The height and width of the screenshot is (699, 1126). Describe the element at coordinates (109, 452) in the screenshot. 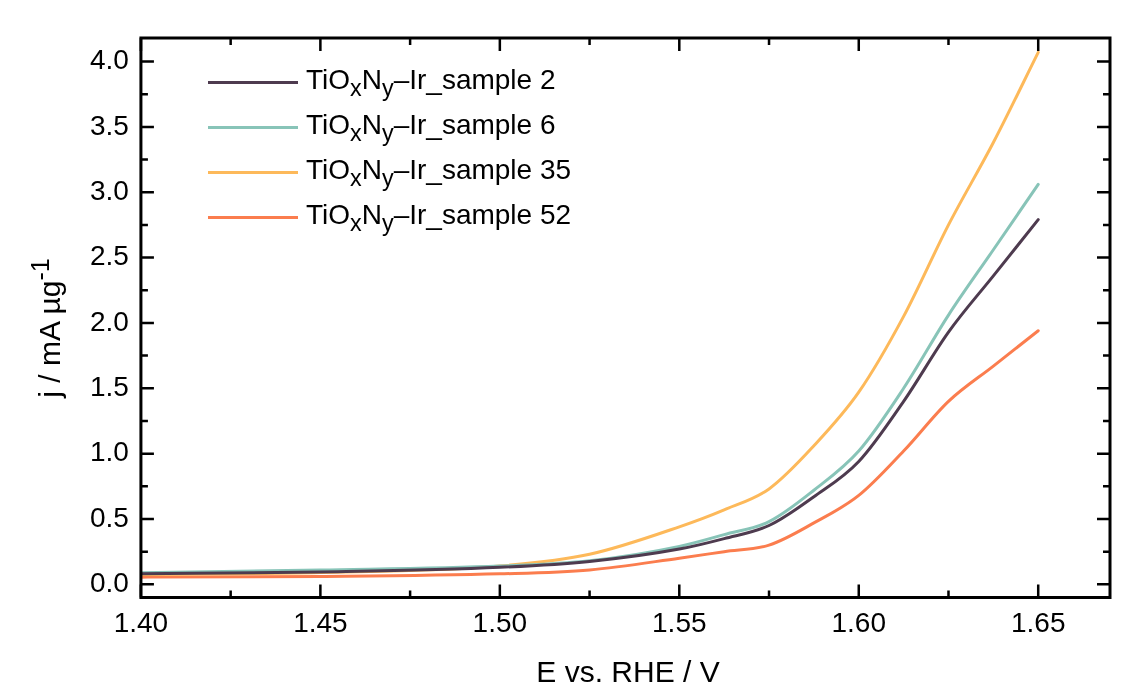

I see `y-tick-label: 1.0` at that location.